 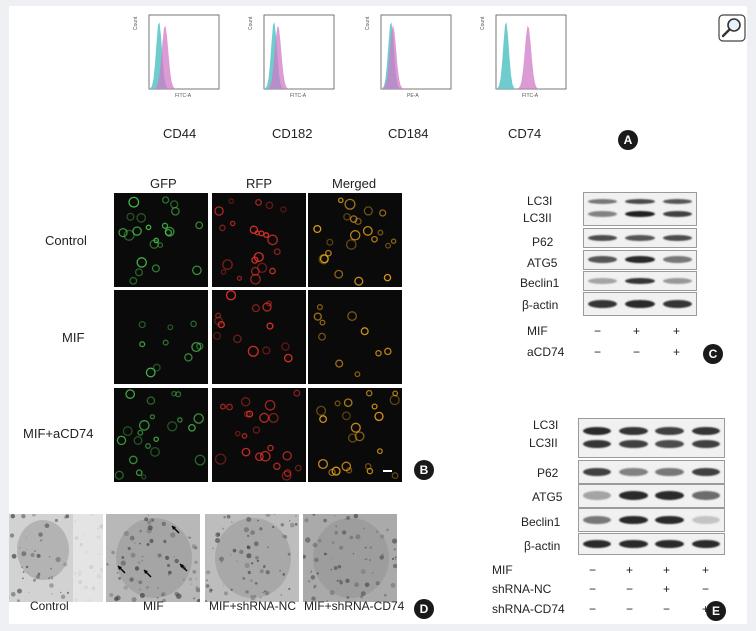 What do you see at coordinates (542, 546) in the screenshot?
I see `protein-label-e-beta-actin: β-actin` at bounding box center [542, 546].